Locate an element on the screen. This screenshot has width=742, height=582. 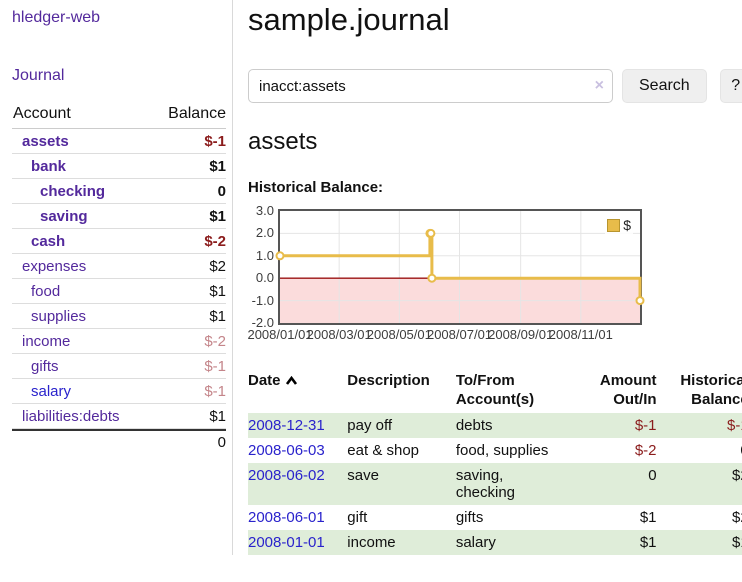
account-row-assets: assets $-1 is located at coordinates (119, 141).